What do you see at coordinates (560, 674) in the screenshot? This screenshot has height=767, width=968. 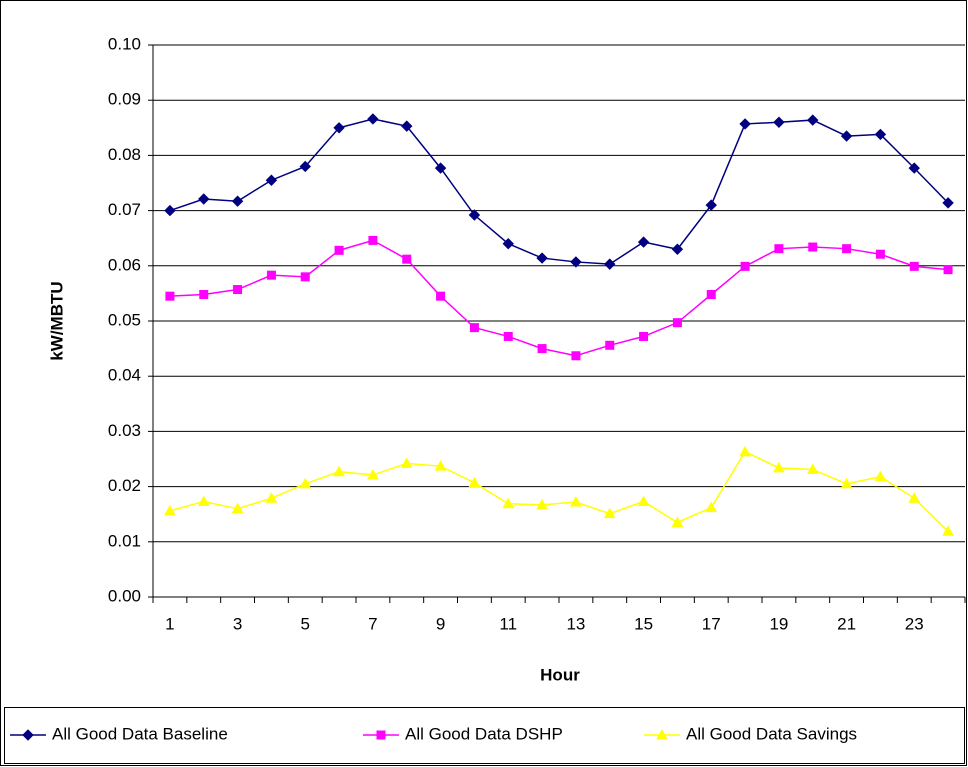 I see `x-axis-title: Hour` at bounding box center [560, 674].